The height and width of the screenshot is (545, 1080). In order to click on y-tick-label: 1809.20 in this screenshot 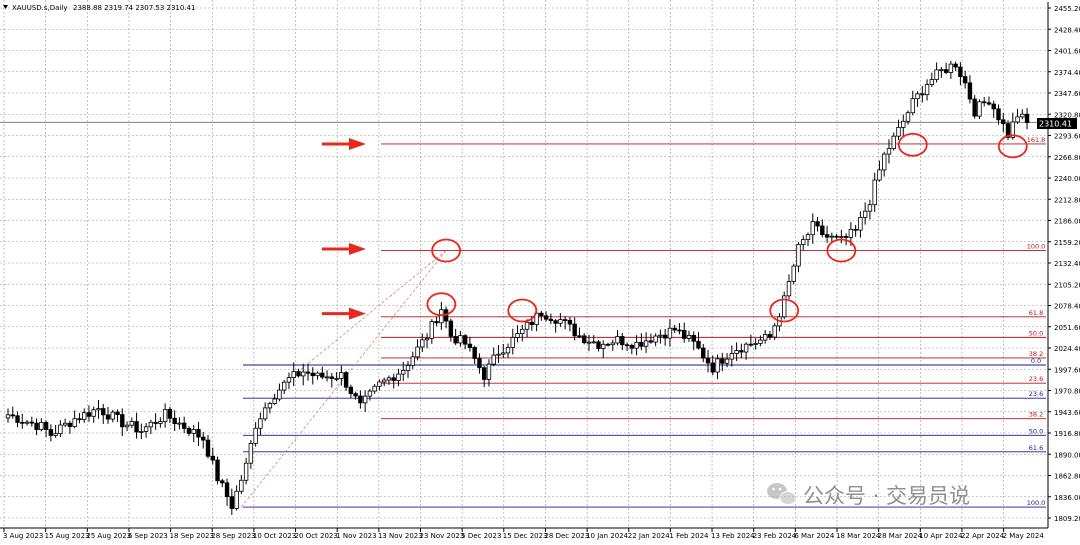, I will do `click(1067, 519)`.